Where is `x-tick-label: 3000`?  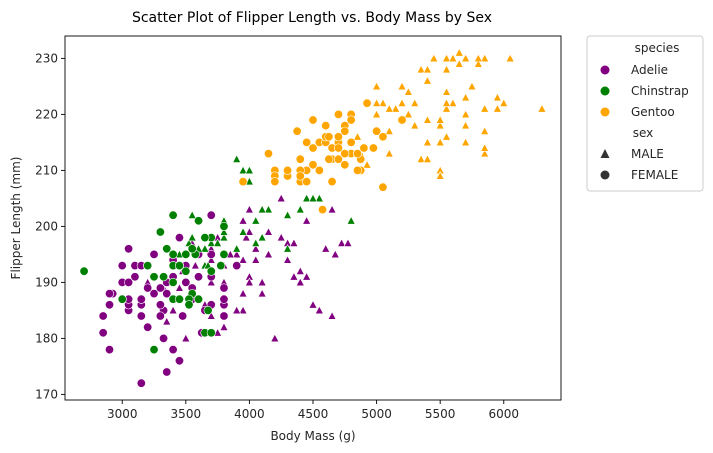
x-tick-label: 3000 is located at coordinates (122, 414).